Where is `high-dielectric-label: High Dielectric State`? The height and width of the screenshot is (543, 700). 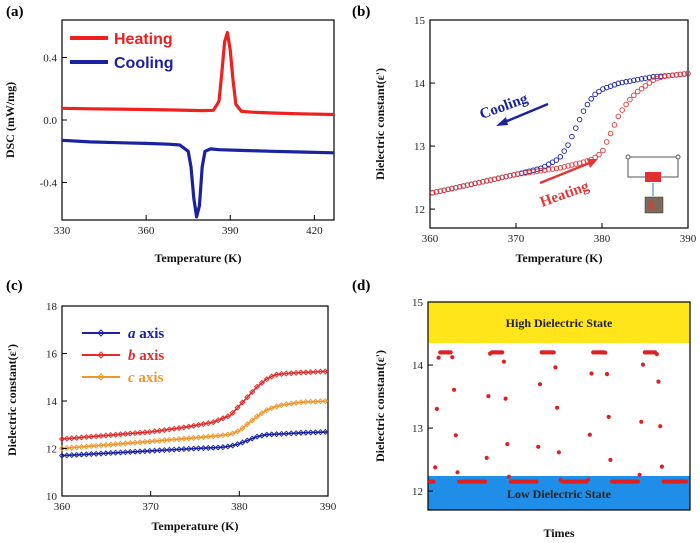
high-dielectric-label: High Dielectric State is located at coordinates (559, 323).